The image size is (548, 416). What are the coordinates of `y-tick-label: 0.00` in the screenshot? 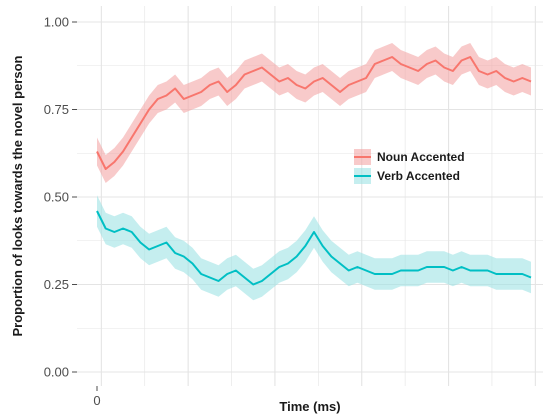 It's located at (56, 372).